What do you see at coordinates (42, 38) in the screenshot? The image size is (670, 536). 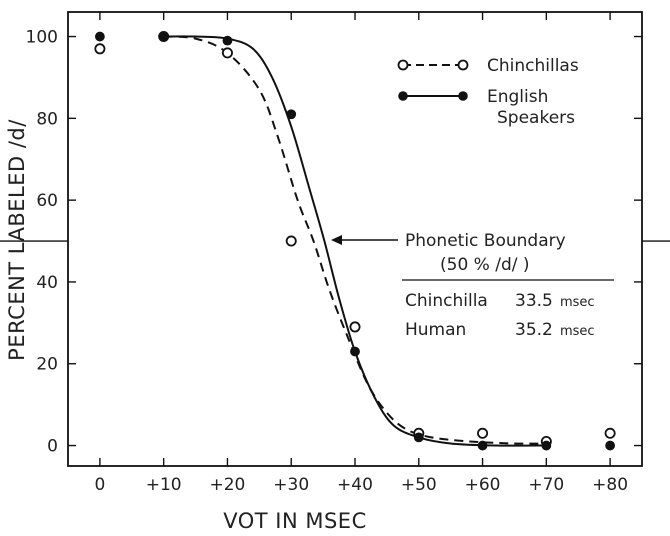 I see `y-tick-label: 100` at bounding box center [42, 38].